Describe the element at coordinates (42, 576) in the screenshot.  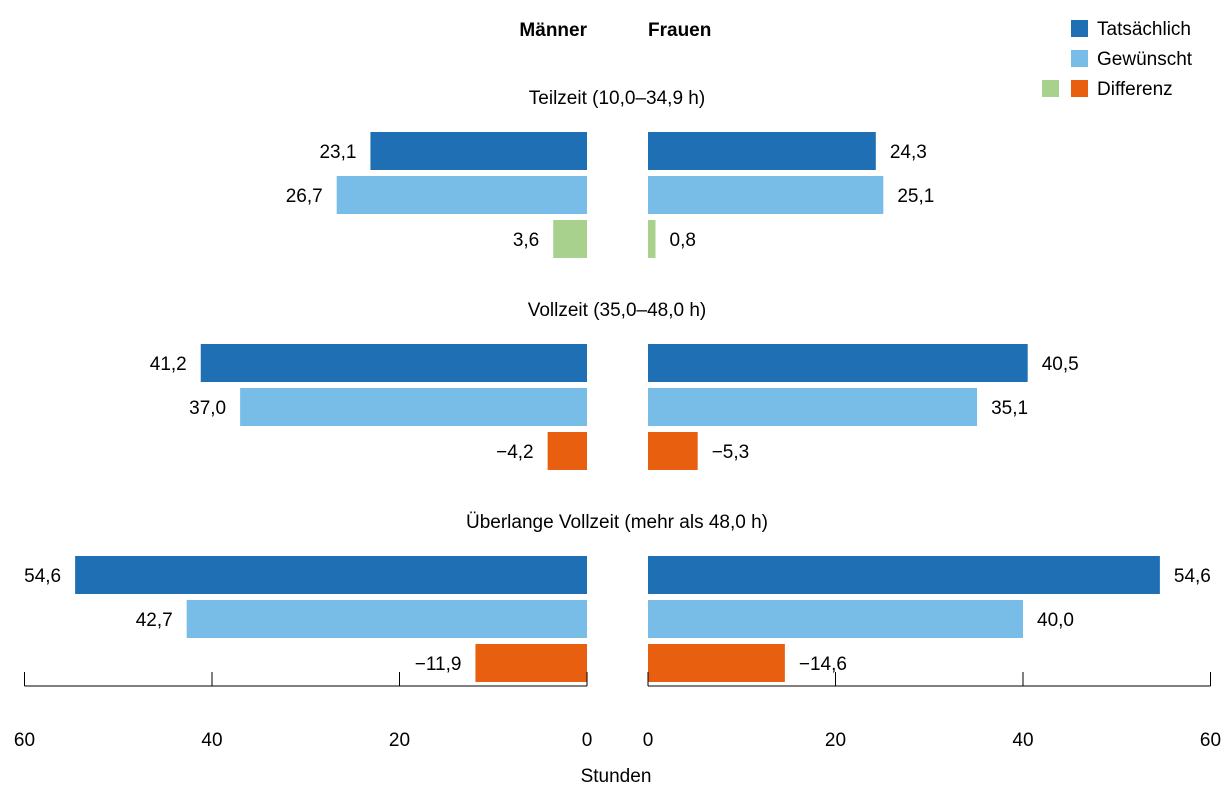
I see `data-label-maenner: 54,6` at that location.